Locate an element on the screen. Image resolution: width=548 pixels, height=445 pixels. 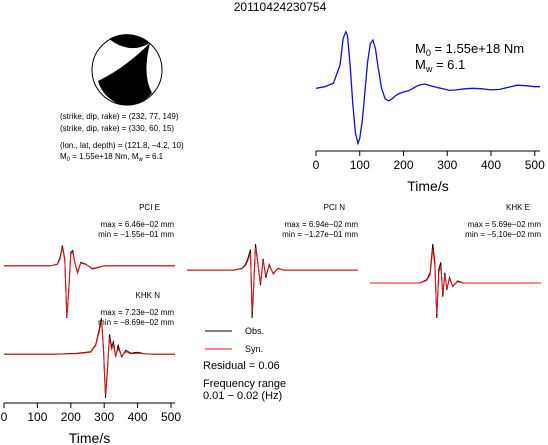
mr-tick-label: 400 is located at coordinates (491, 165).